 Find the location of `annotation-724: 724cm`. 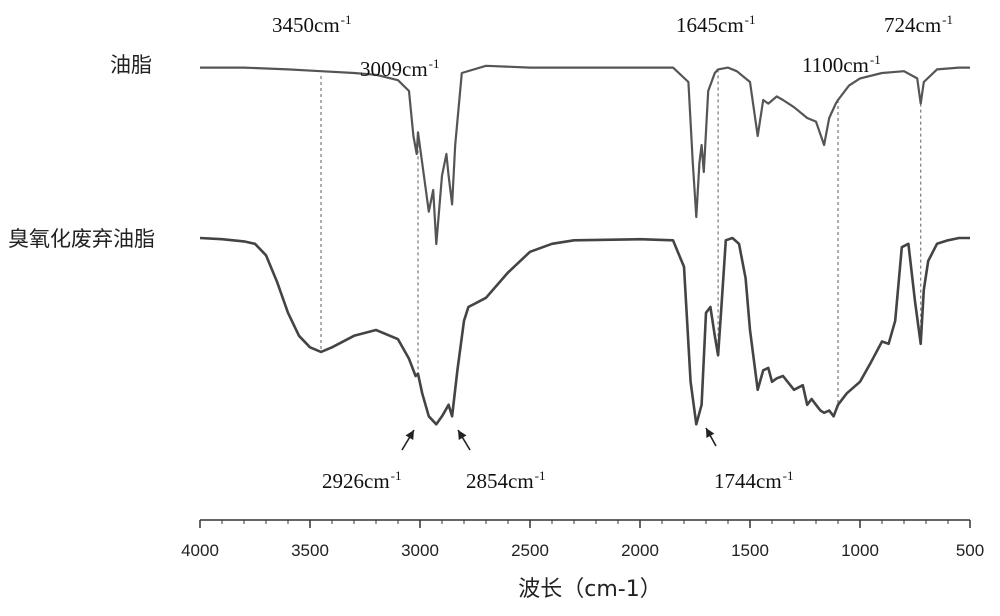

annotation-724: 724cm is located at coordinates (912, 25).